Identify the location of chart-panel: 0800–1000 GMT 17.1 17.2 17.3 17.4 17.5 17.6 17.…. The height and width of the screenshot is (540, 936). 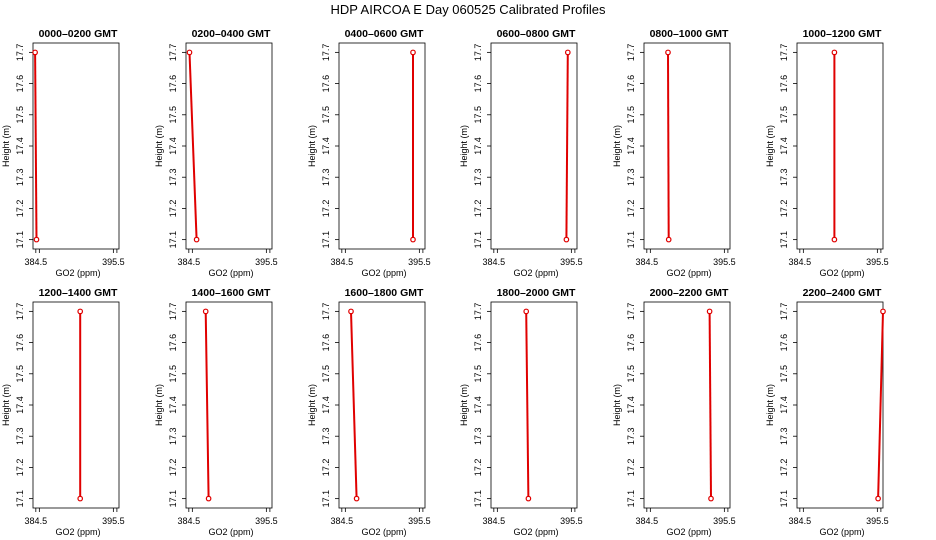
(674, 153).